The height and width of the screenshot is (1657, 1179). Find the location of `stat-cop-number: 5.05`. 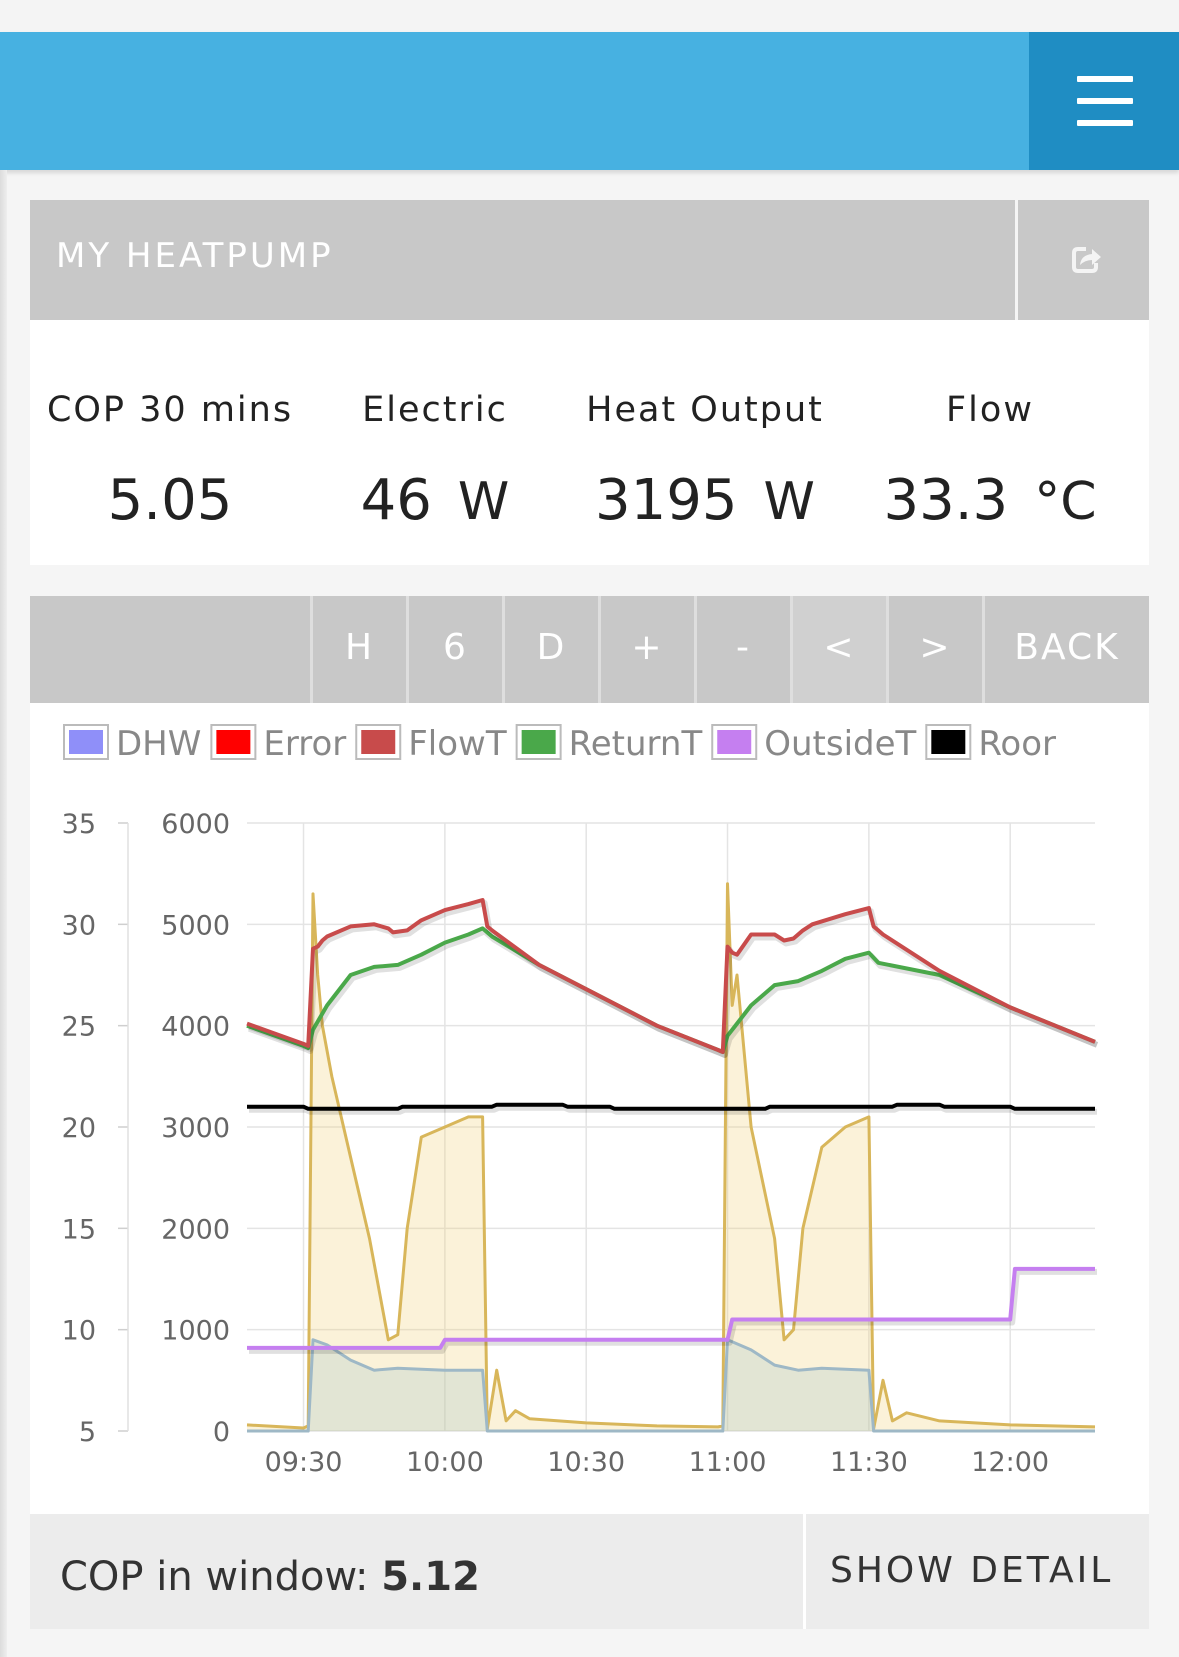

stat-cop-number: 5.05 is located at coordinates (170, 500).